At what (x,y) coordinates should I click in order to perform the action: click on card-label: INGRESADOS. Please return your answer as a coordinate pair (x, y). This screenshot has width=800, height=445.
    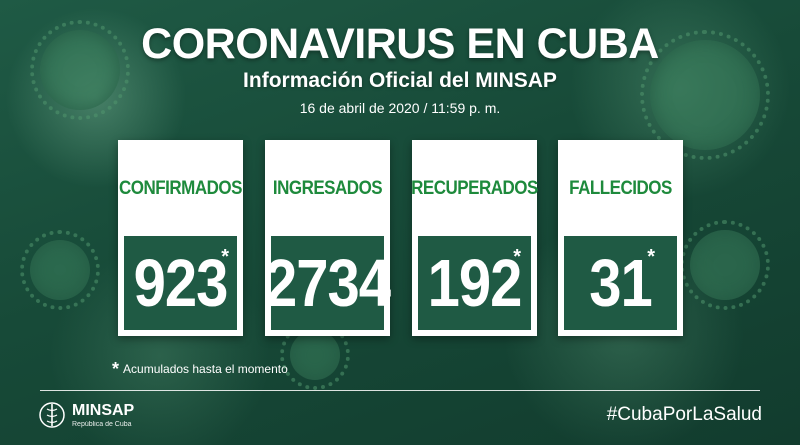
    Looking at the image, I should click on (327, 187).